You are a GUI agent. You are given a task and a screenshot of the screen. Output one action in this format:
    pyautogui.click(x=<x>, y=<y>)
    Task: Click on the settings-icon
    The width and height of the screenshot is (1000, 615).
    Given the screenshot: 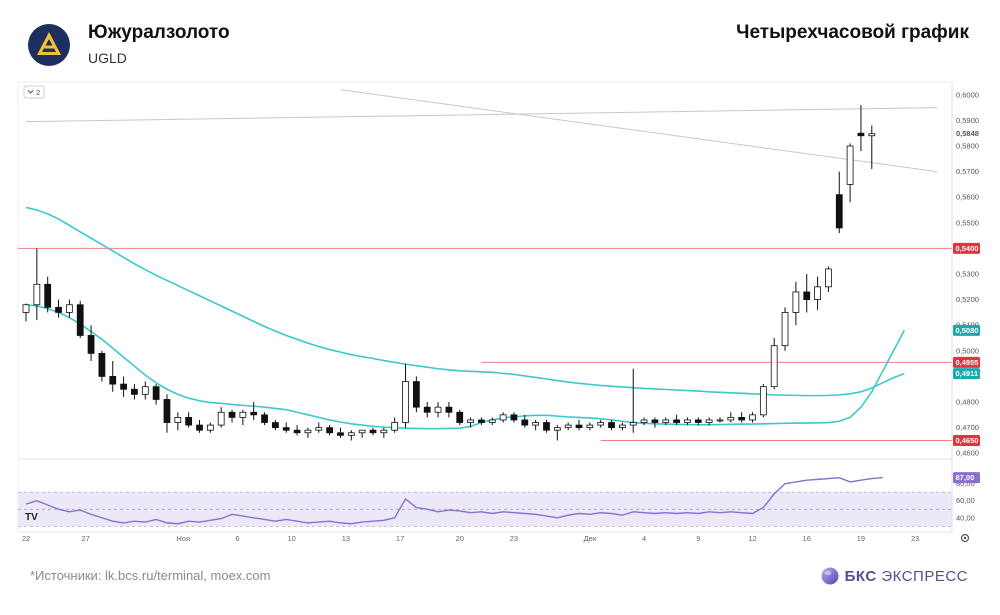 What is the action you would take?
    pyautogui.click(x=965, y=538)
    